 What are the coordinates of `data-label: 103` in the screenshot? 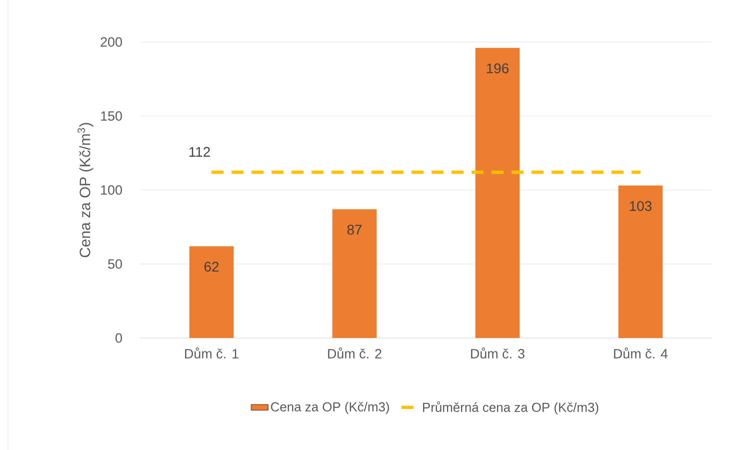 It's located at (641, 206).